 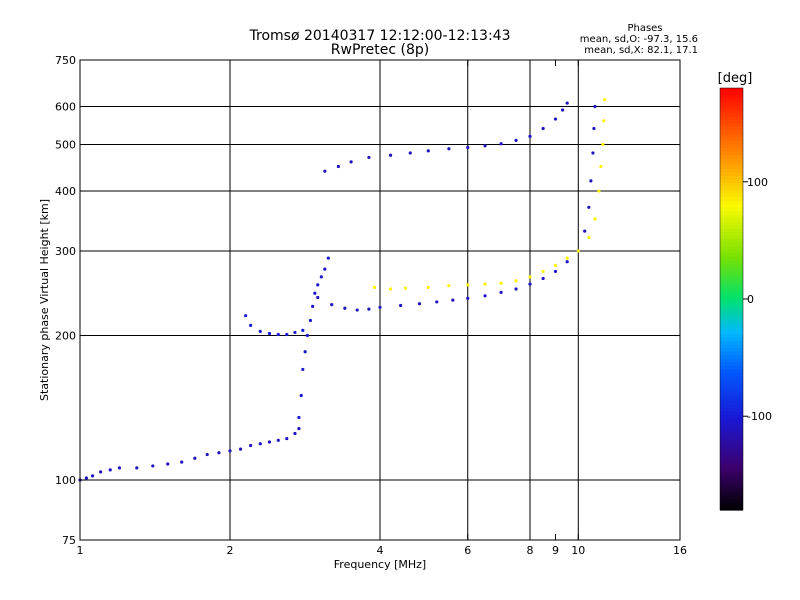 What do you see at coordinates (380, 564) in the screenshot?
I see `x-axis-label: Frequency [MHz]` at bounding box center [380, 564].